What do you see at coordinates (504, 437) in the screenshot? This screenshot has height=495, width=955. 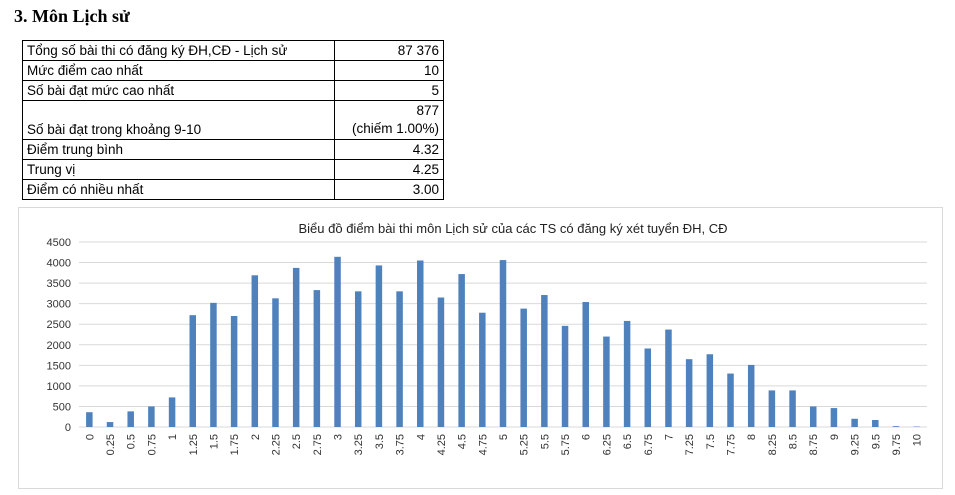 I see `x-tick-label: 5` at bounding box center [504, 437].